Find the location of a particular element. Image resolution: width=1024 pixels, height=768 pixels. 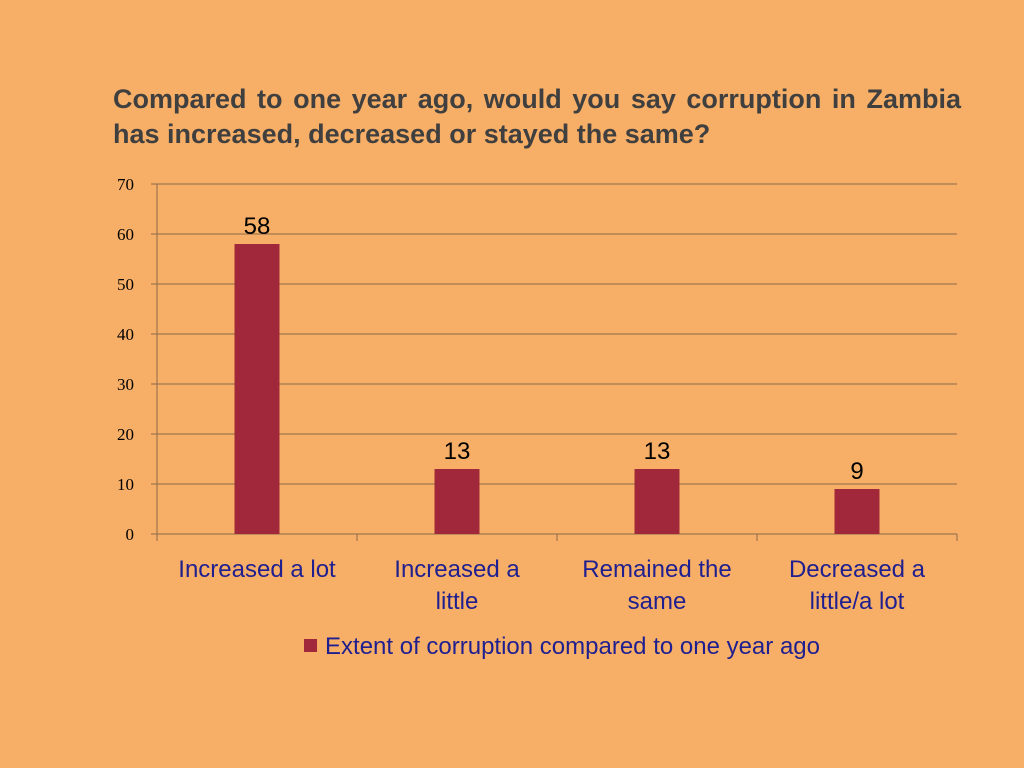

x-category-label: Increased a lot is located at coordinates (257, 569).